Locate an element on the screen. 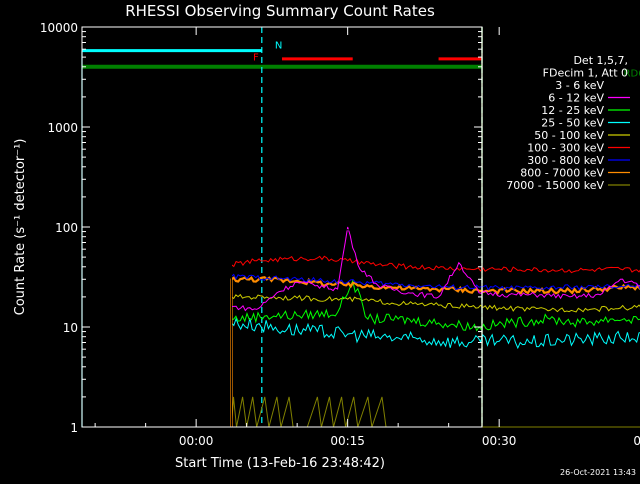 The height and width of the screenshot is (484, 640). legend-header-line: FDecim 1, Att 0 is located at coordinates (585, 73).